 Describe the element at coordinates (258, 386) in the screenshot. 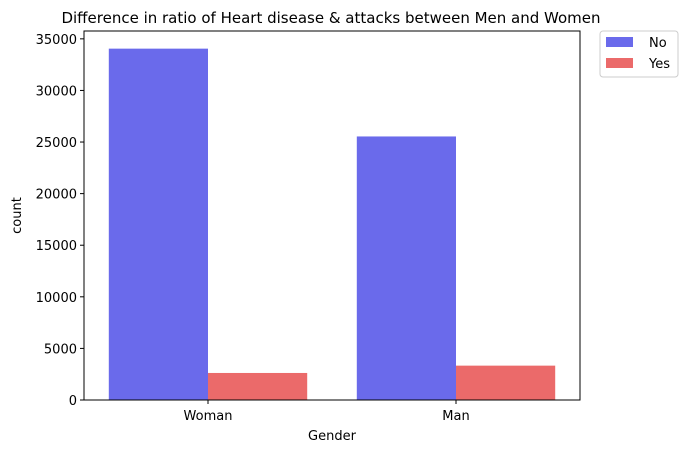

I see `bar-yes-woman` at that location.